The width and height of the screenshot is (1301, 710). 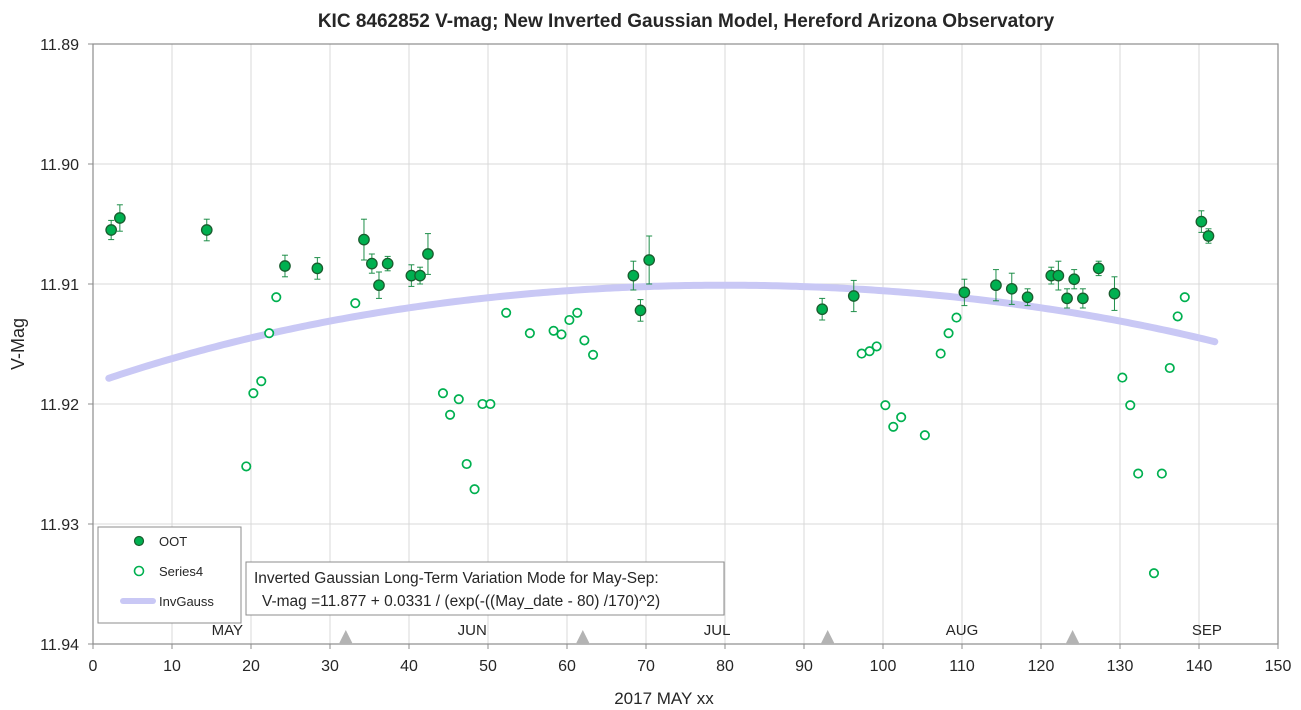 What do you see at coordinates (567, 666) in the screenshot?
I see `x-tick-label: 60` at bounding box center [567, 666].